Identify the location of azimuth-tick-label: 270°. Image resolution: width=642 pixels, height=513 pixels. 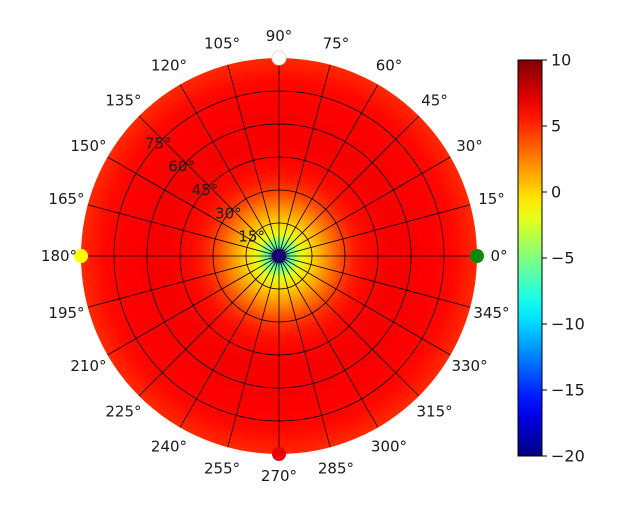
(279, 476).